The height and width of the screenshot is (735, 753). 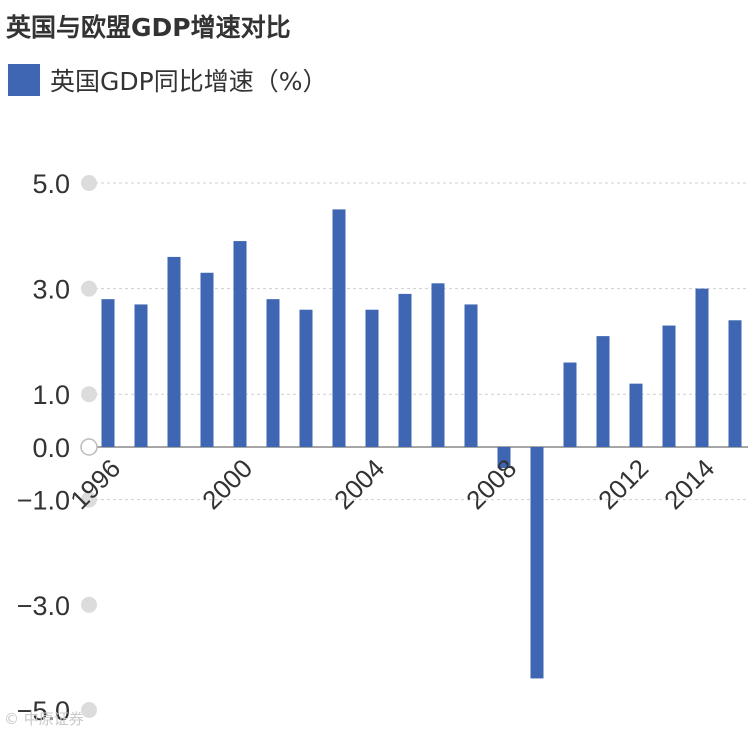 I want to click on y-tick-label: −3.0, so click(x=43, y=606).